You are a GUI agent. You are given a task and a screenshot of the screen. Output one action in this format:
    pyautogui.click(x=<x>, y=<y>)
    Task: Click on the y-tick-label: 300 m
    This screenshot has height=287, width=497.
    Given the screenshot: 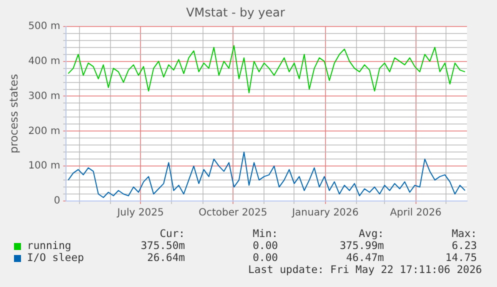 What is the action you would take?
    pyautogui.click(x=44, y=96)
    